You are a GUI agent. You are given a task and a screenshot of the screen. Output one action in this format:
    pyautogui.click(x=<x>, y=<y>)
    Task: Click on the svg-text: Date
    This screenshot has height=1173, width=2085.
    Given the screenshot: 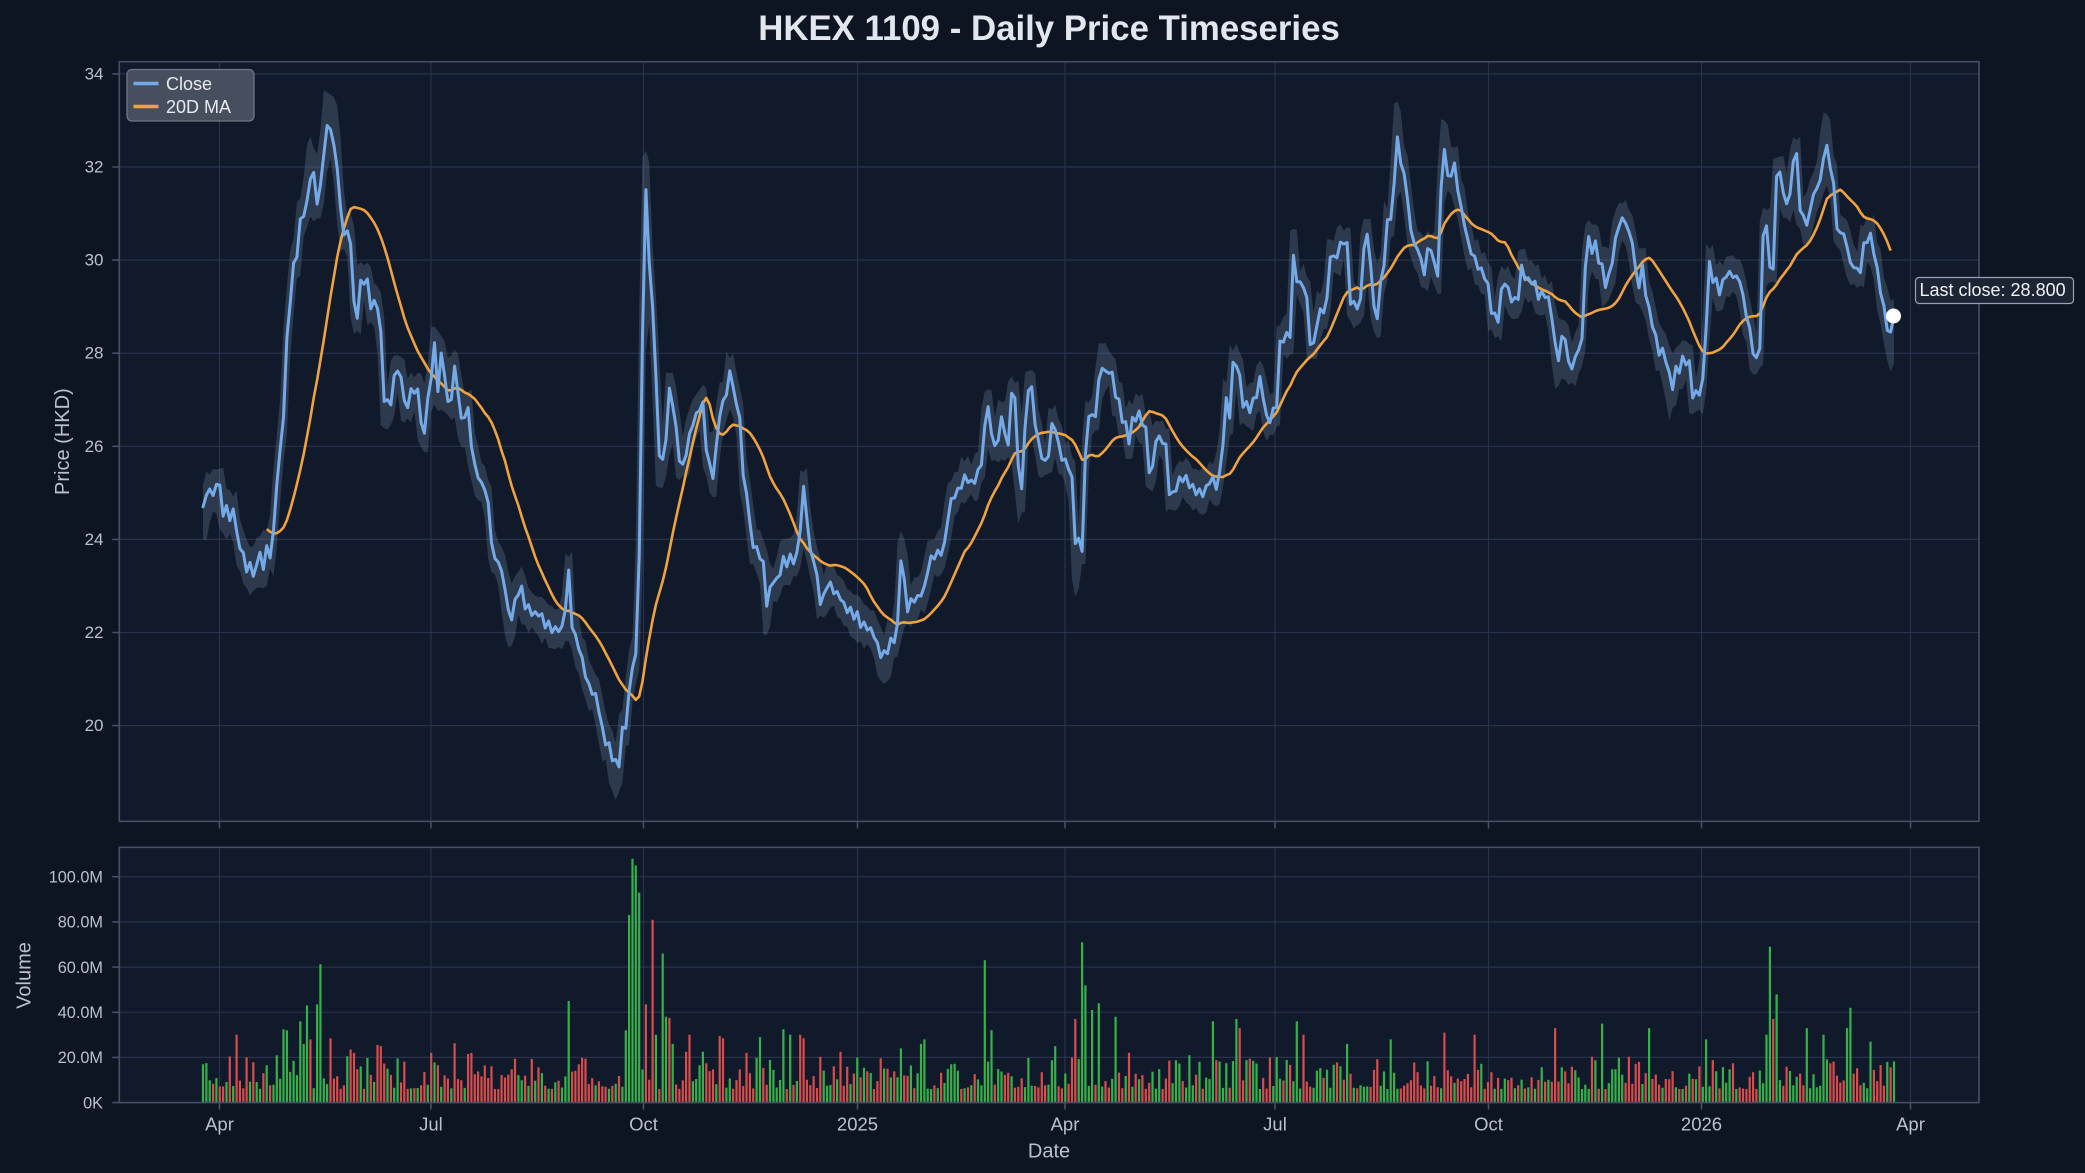 What is the action you would take?
    pyautogui.click(x=1049, y=1152)
    